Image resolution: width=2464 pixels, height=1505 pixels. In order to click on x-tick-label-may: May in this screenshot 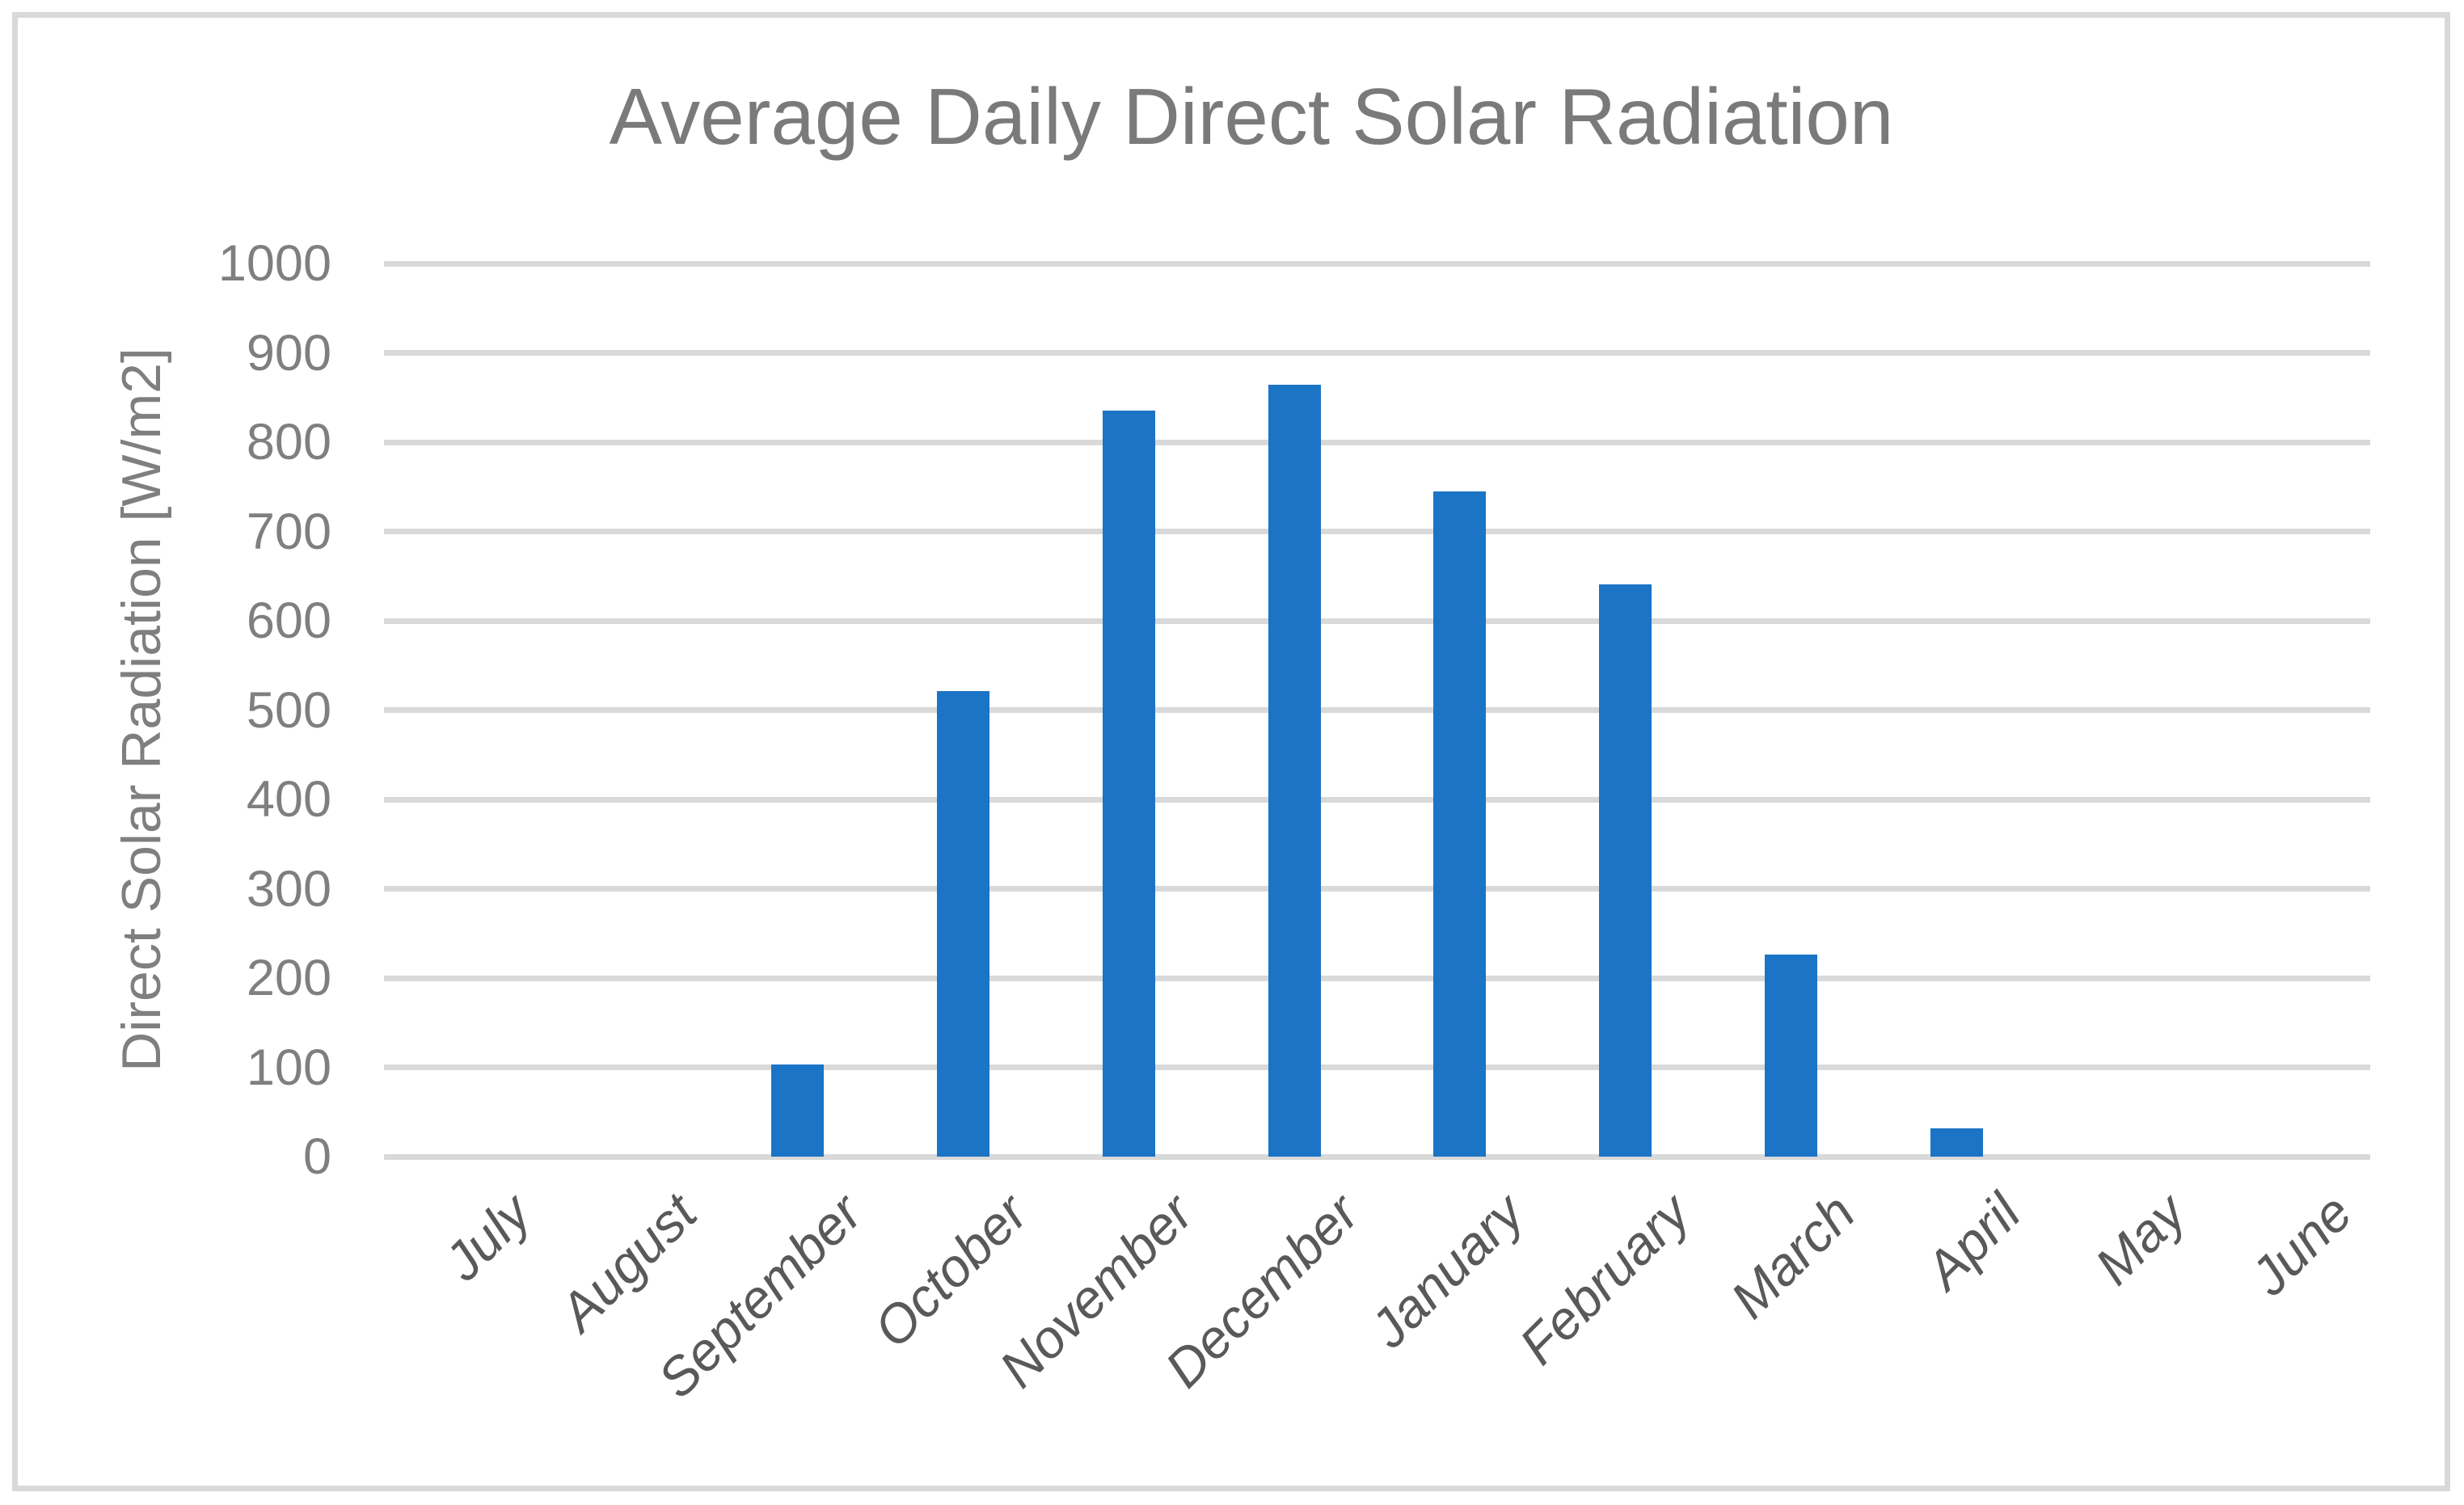, I will do `click(2140, 1239)`.